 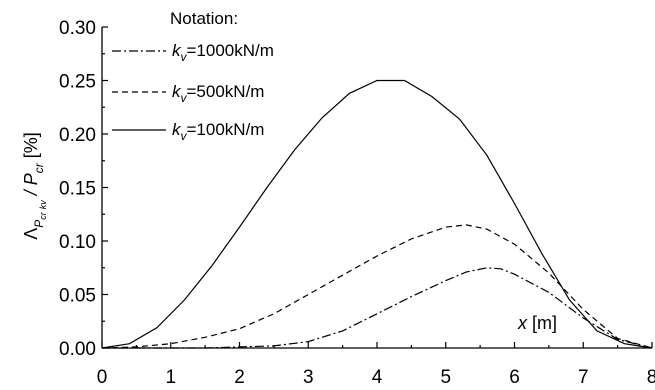 I want to click on x-tick-label: 4, so click(x=377, y=377).